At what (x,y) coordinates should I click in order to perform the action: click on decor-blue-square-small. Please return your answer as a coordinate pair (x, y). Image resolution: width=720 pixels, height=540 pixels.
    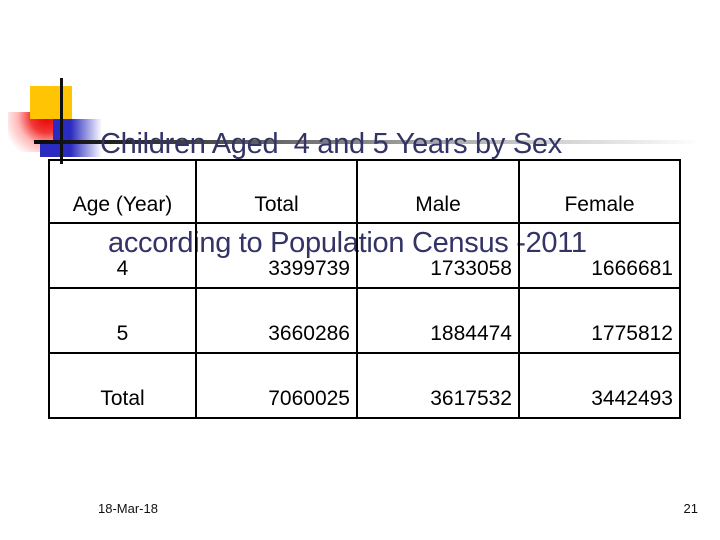
    Looking at the image, I should click on (48, 150).